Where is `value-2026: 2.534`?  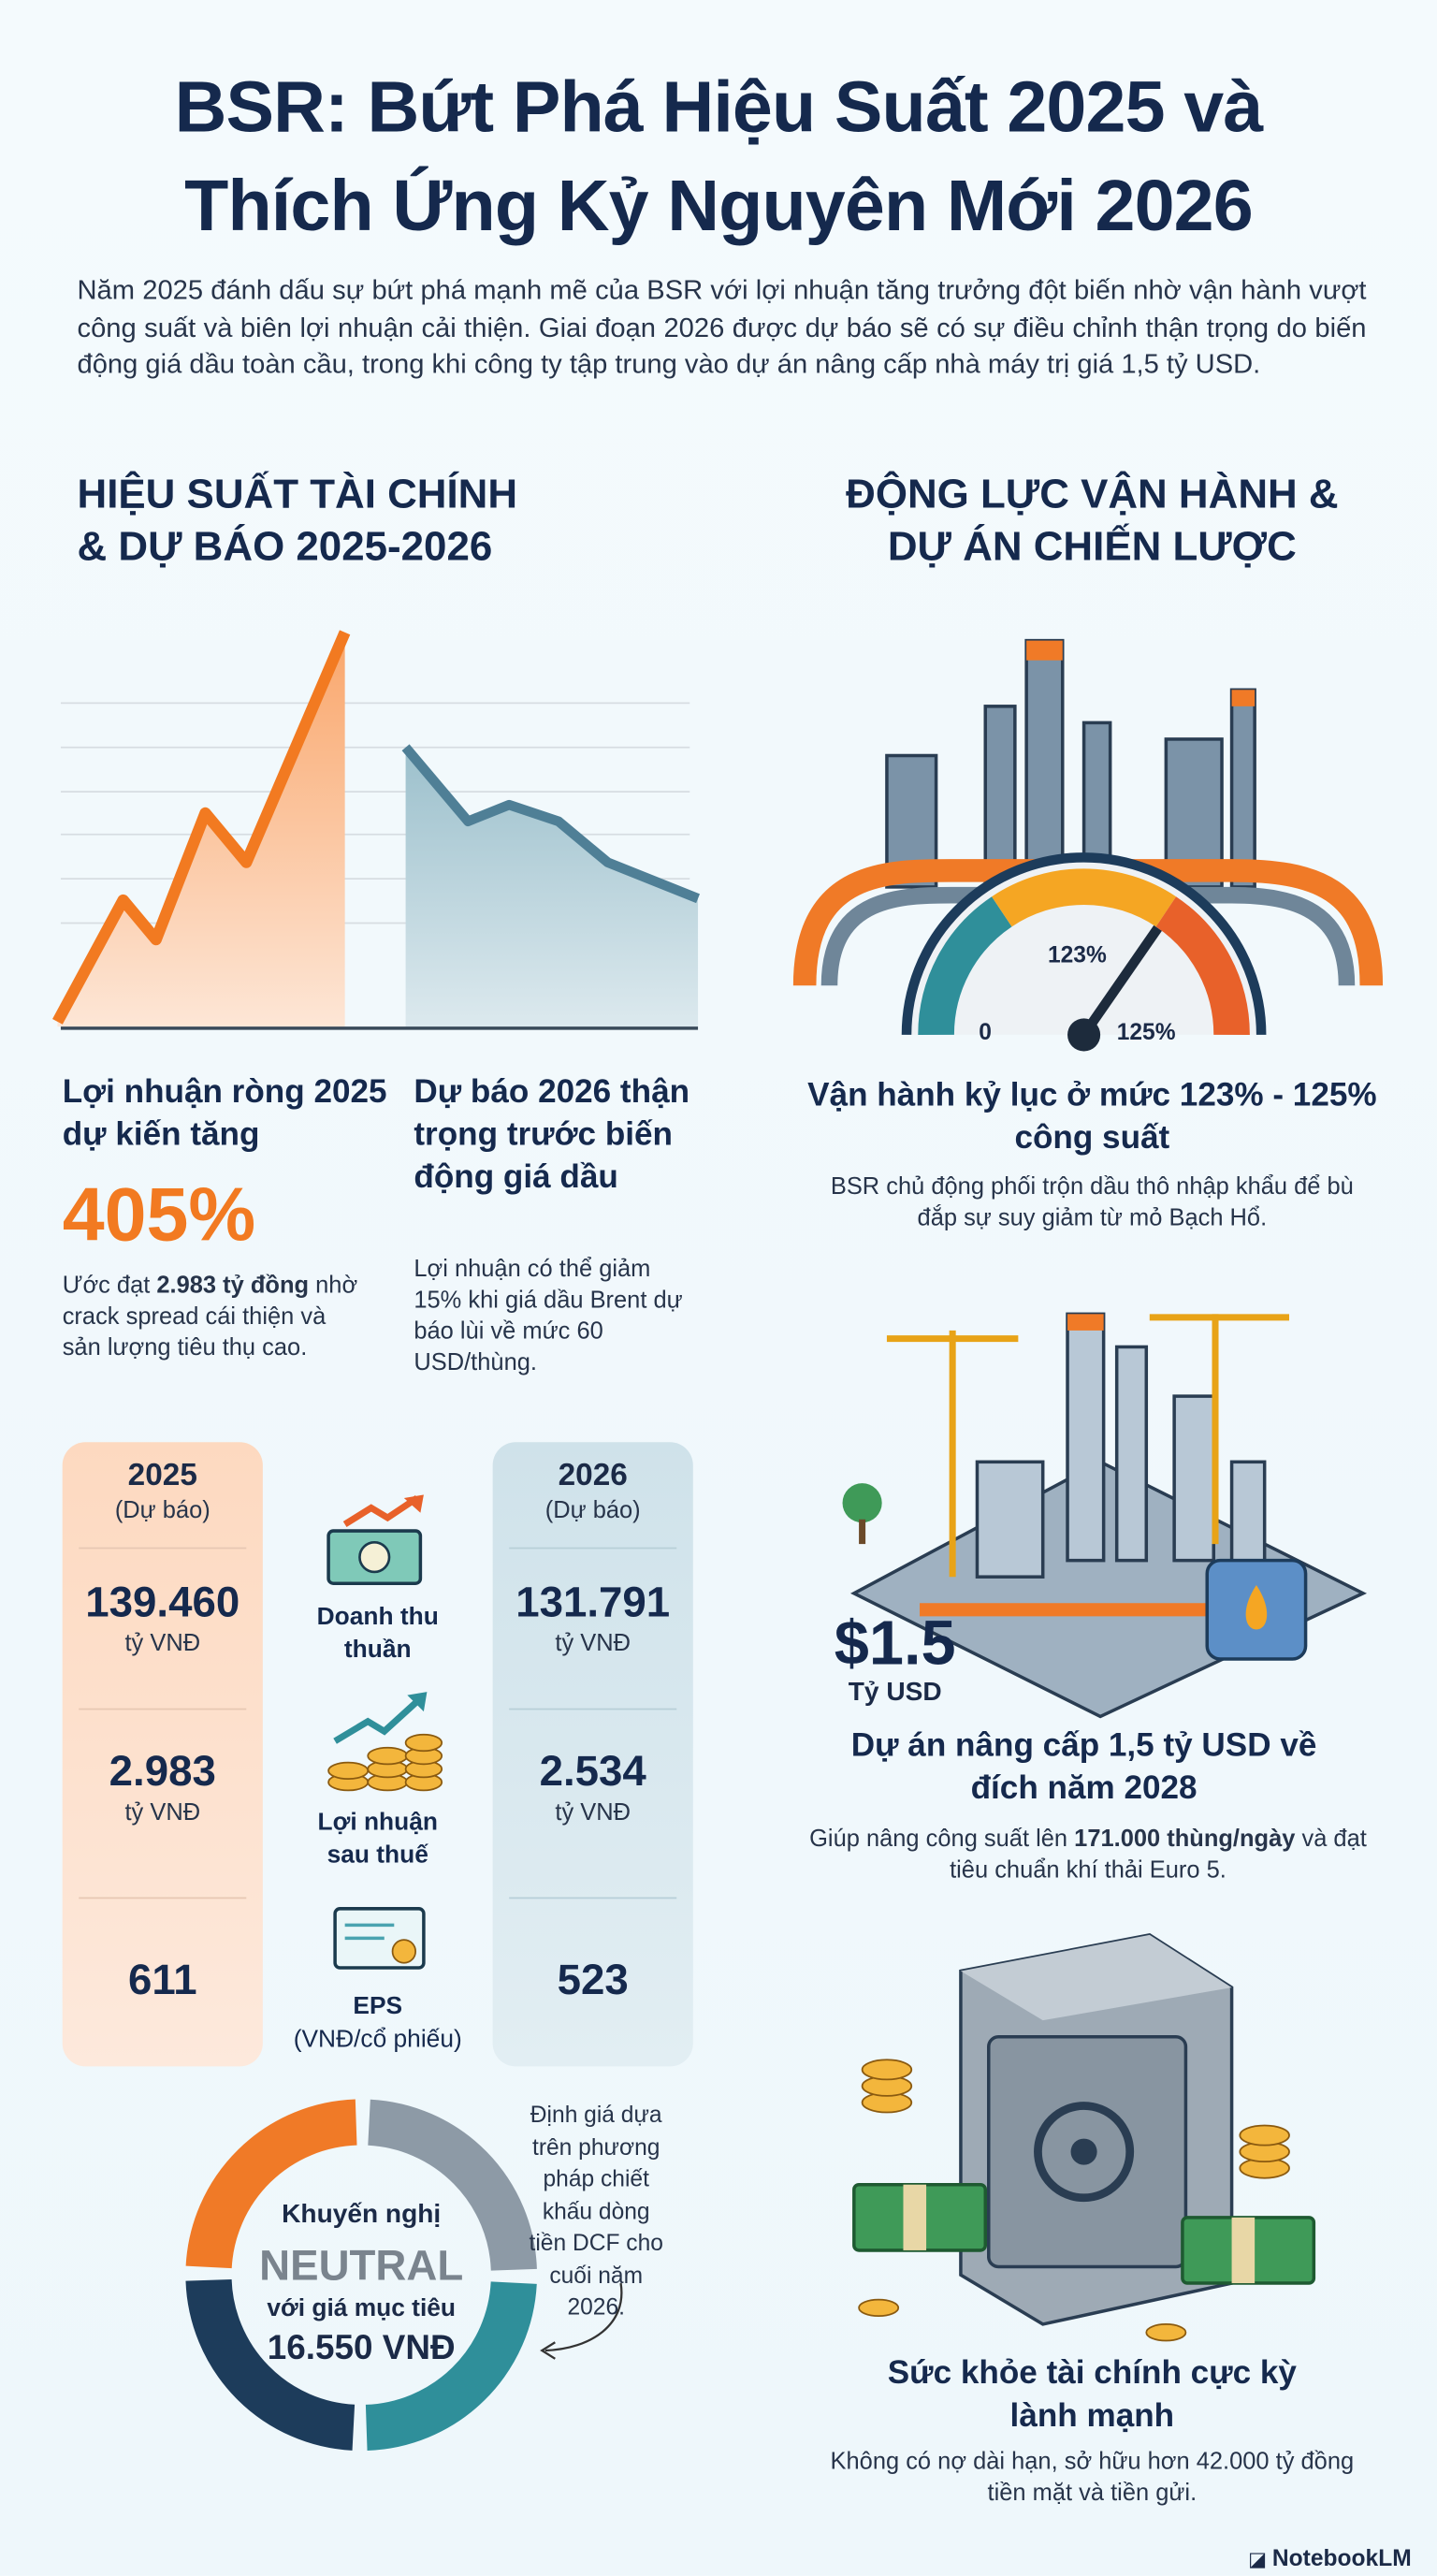 value-2026: 2.534 is located at coordinates (592, 1771).